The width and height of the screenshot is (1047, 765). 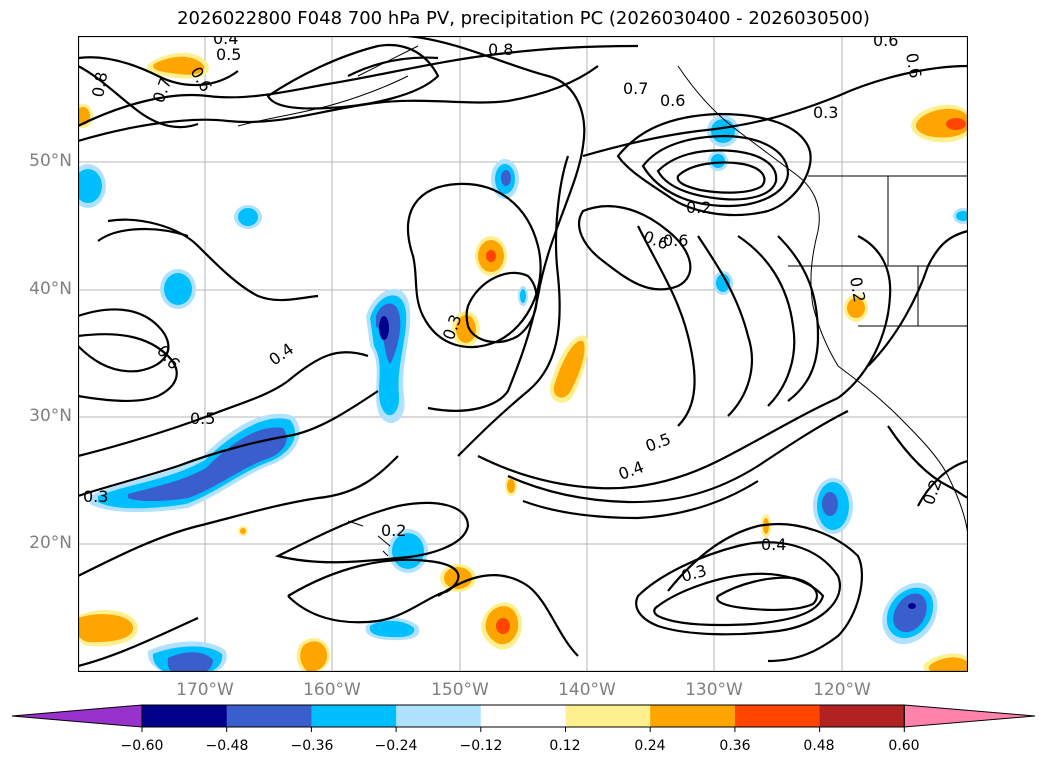 I want to click on colorbar-tick-label: 0.36, so click(x=735, y=746).